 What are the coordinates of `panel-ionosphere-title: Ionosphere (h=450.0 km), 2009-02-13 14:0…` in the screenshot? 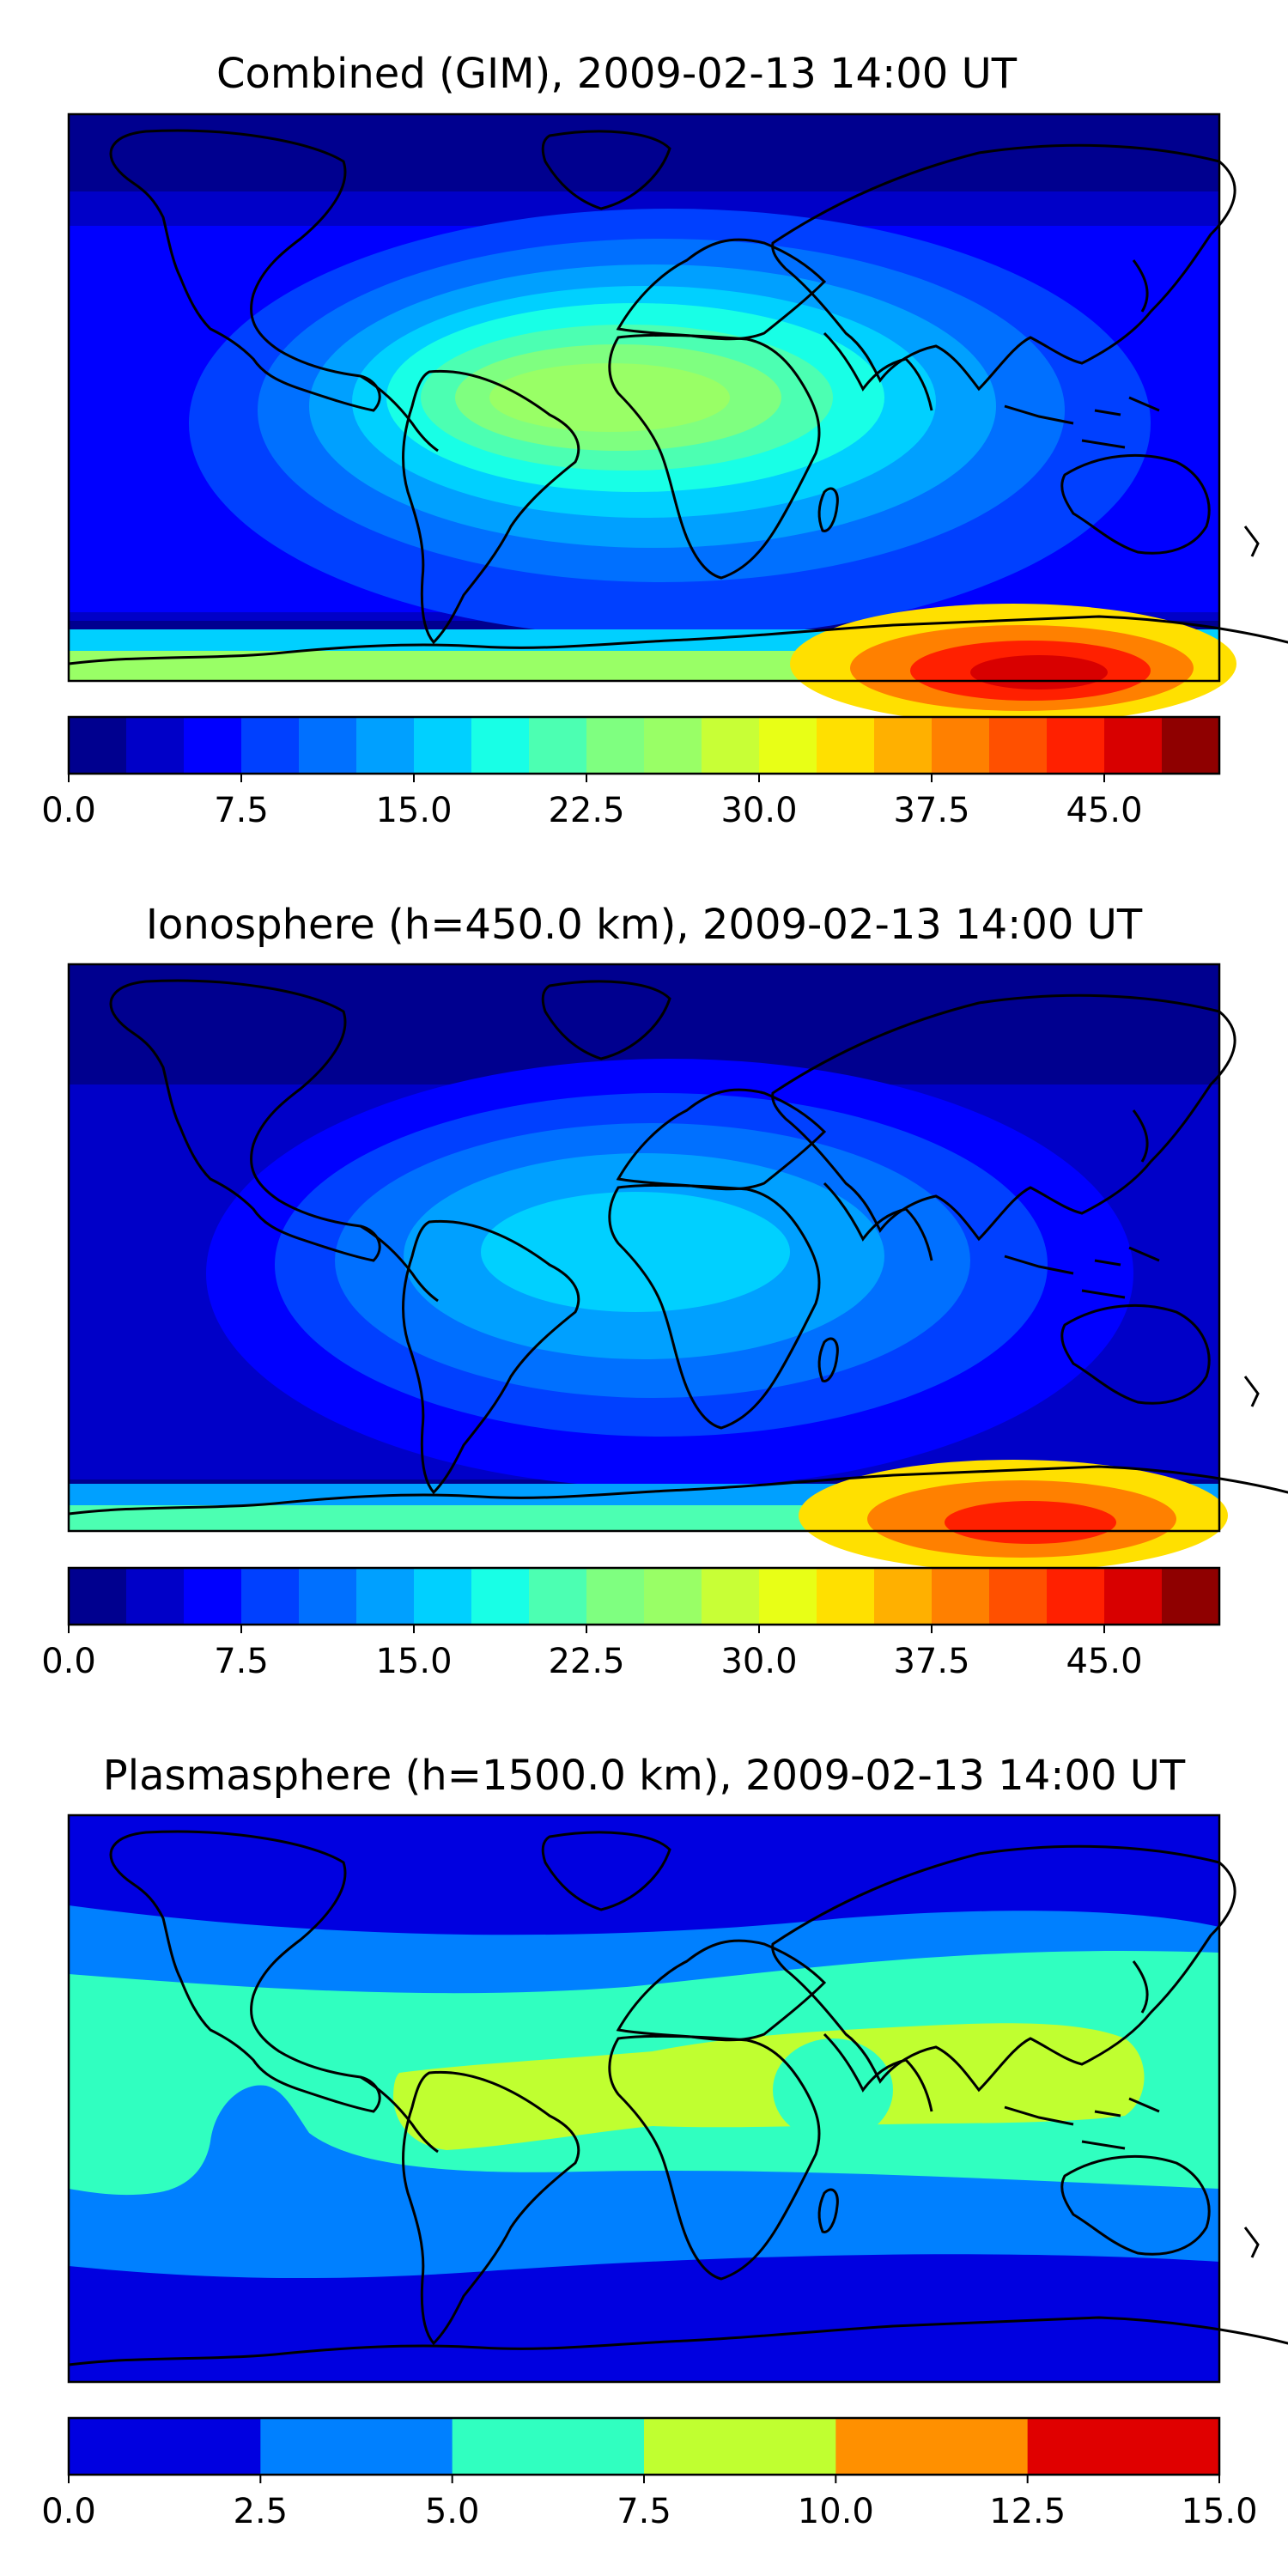 It's located at (644, 925).